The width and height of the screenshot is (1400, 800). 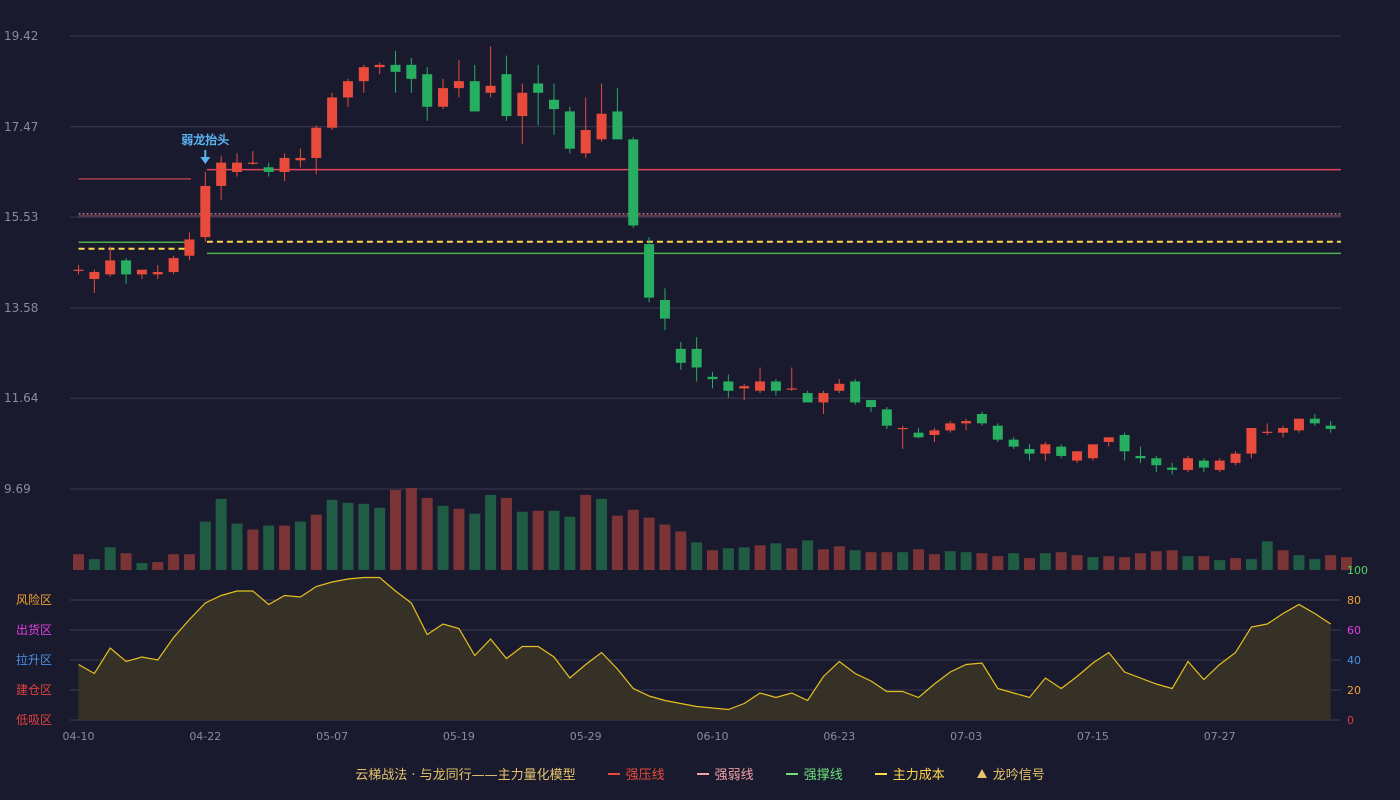 What do you see at coordinates (636, 773) in the screenshot?
I see `legend-resistance: 强压线` at bounding box center [636, 773].